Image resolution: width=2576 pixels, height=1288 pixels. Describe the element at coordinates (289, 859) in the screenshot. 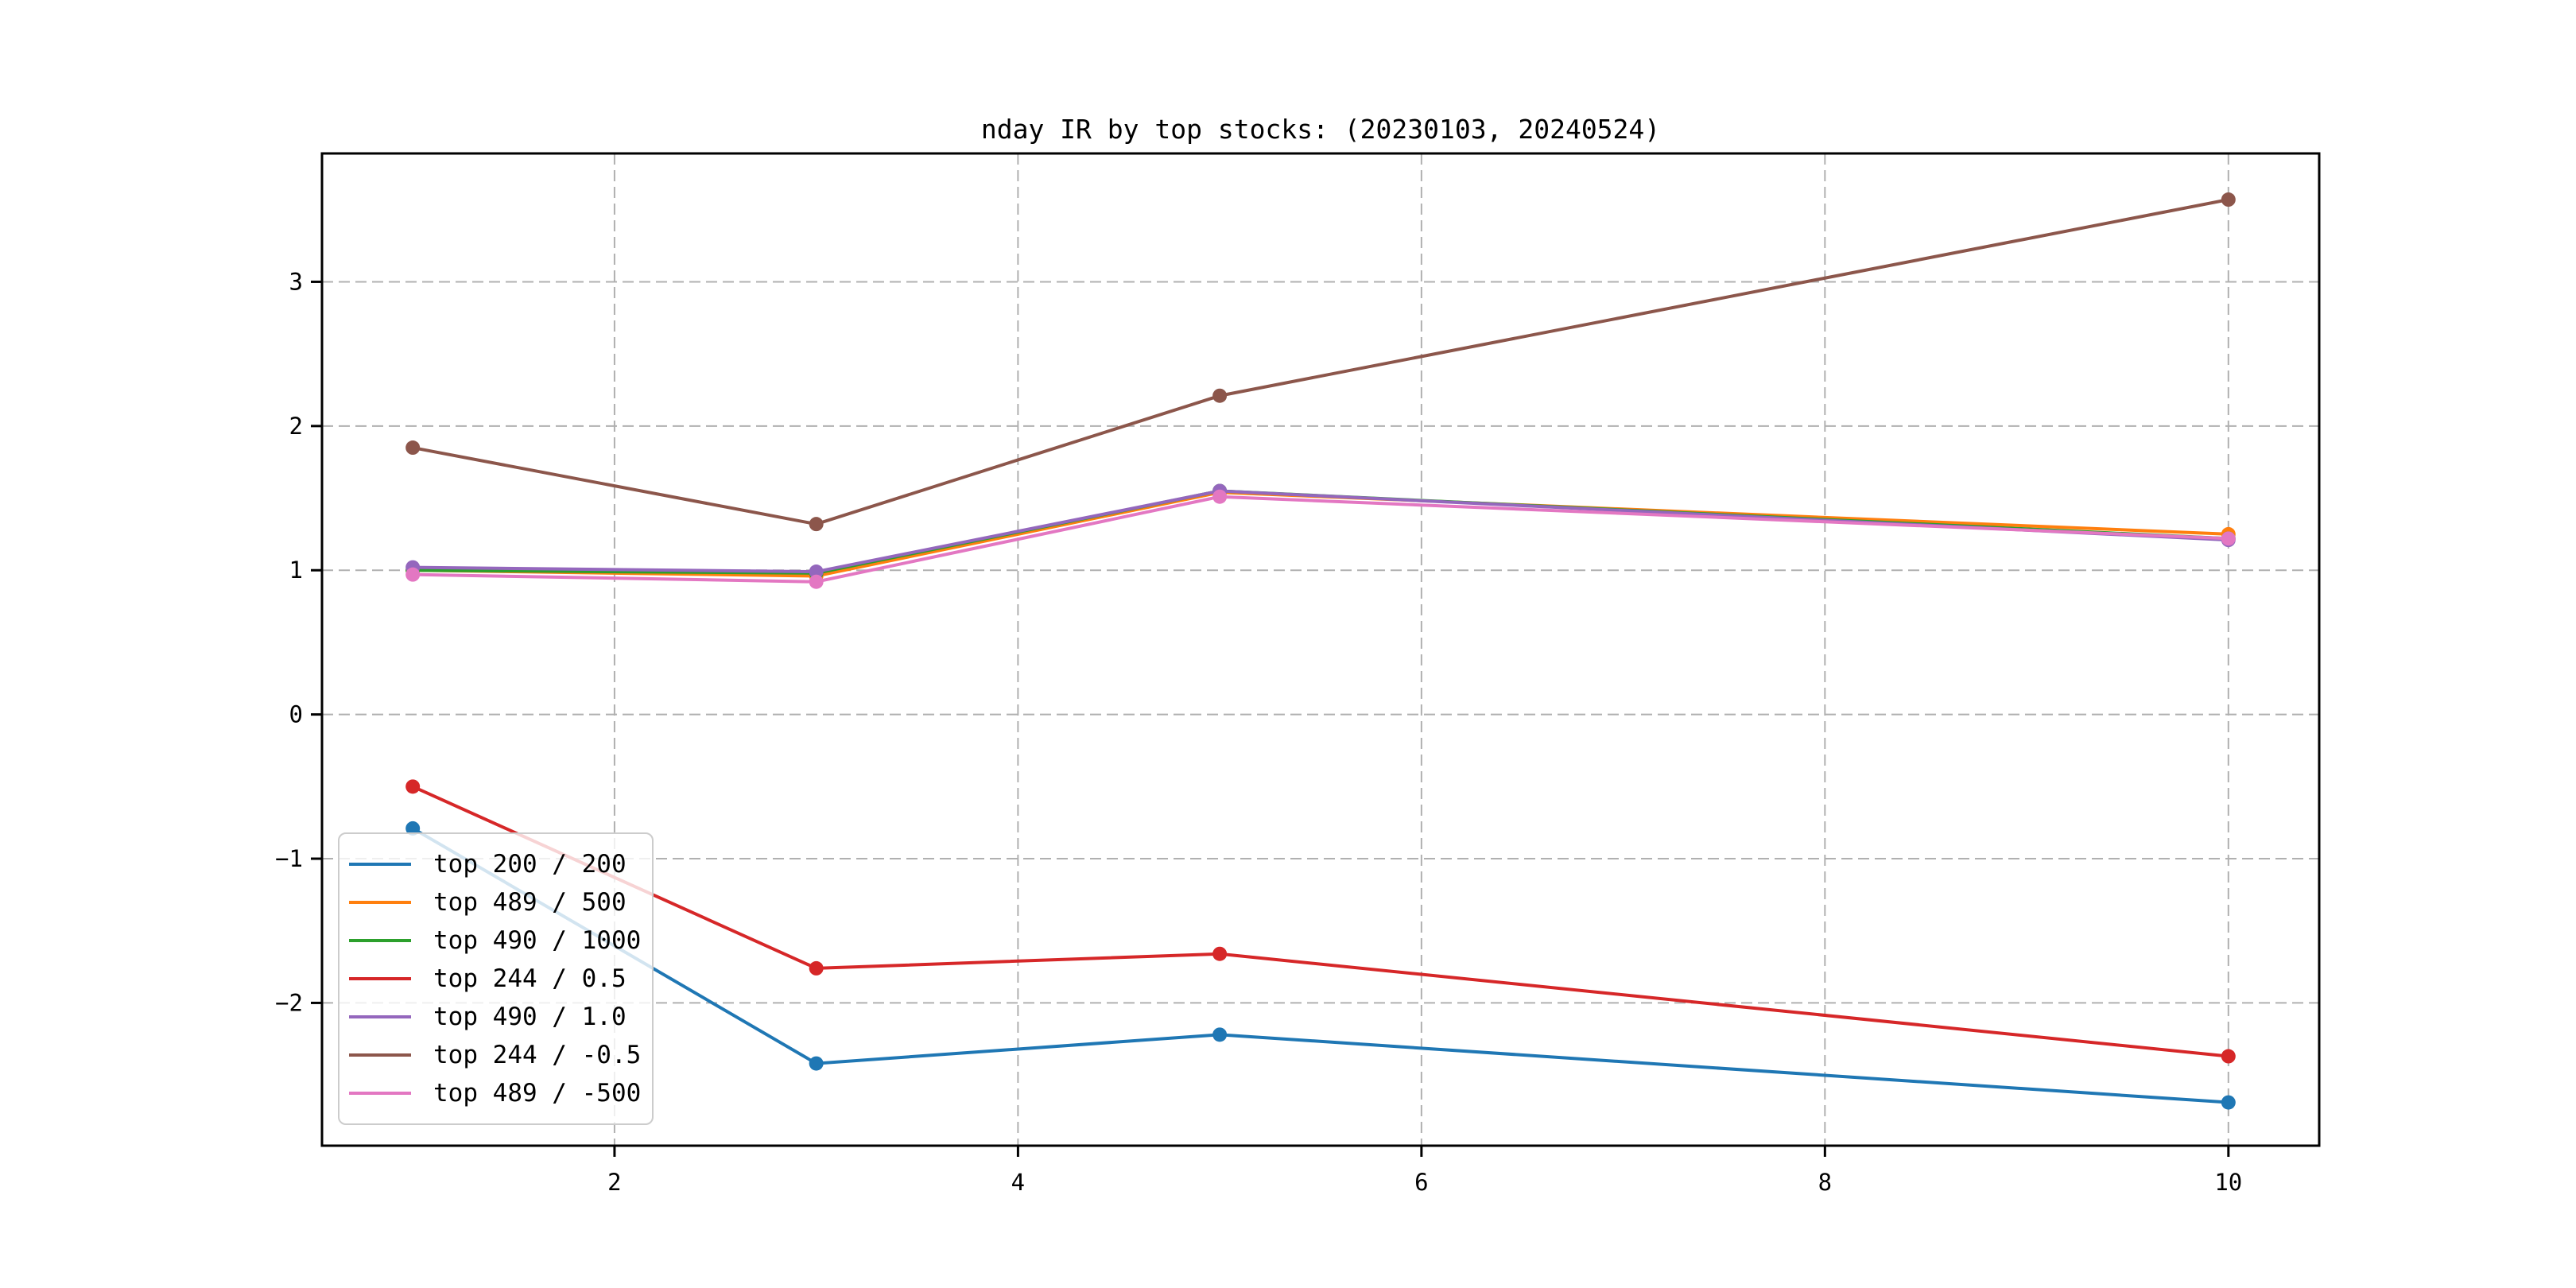

I see `y-tick-label: −1` at that location.